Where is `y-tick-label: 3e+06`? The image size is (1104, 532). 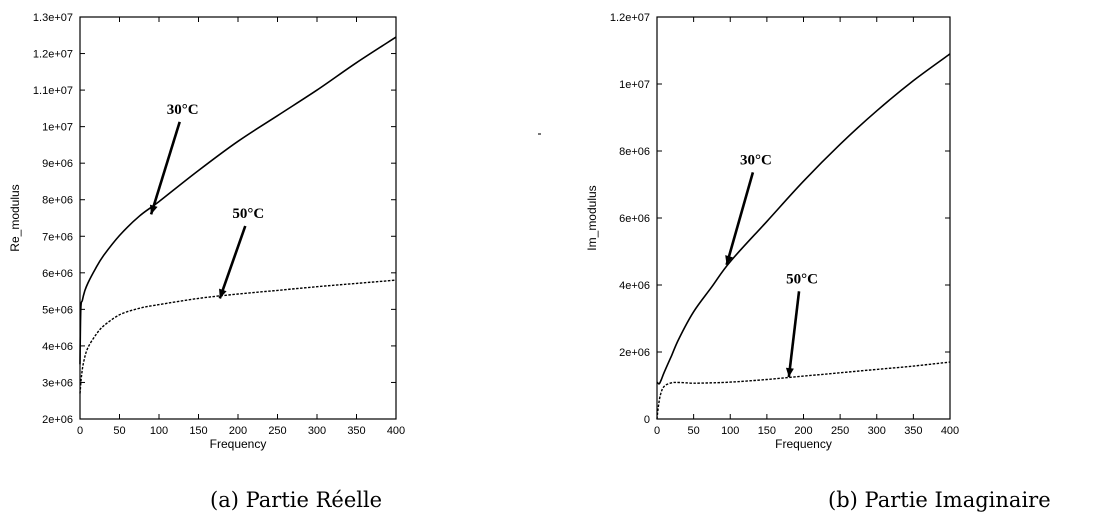
y-tick-label: 3e+06 is located at coordinates (57, 383).